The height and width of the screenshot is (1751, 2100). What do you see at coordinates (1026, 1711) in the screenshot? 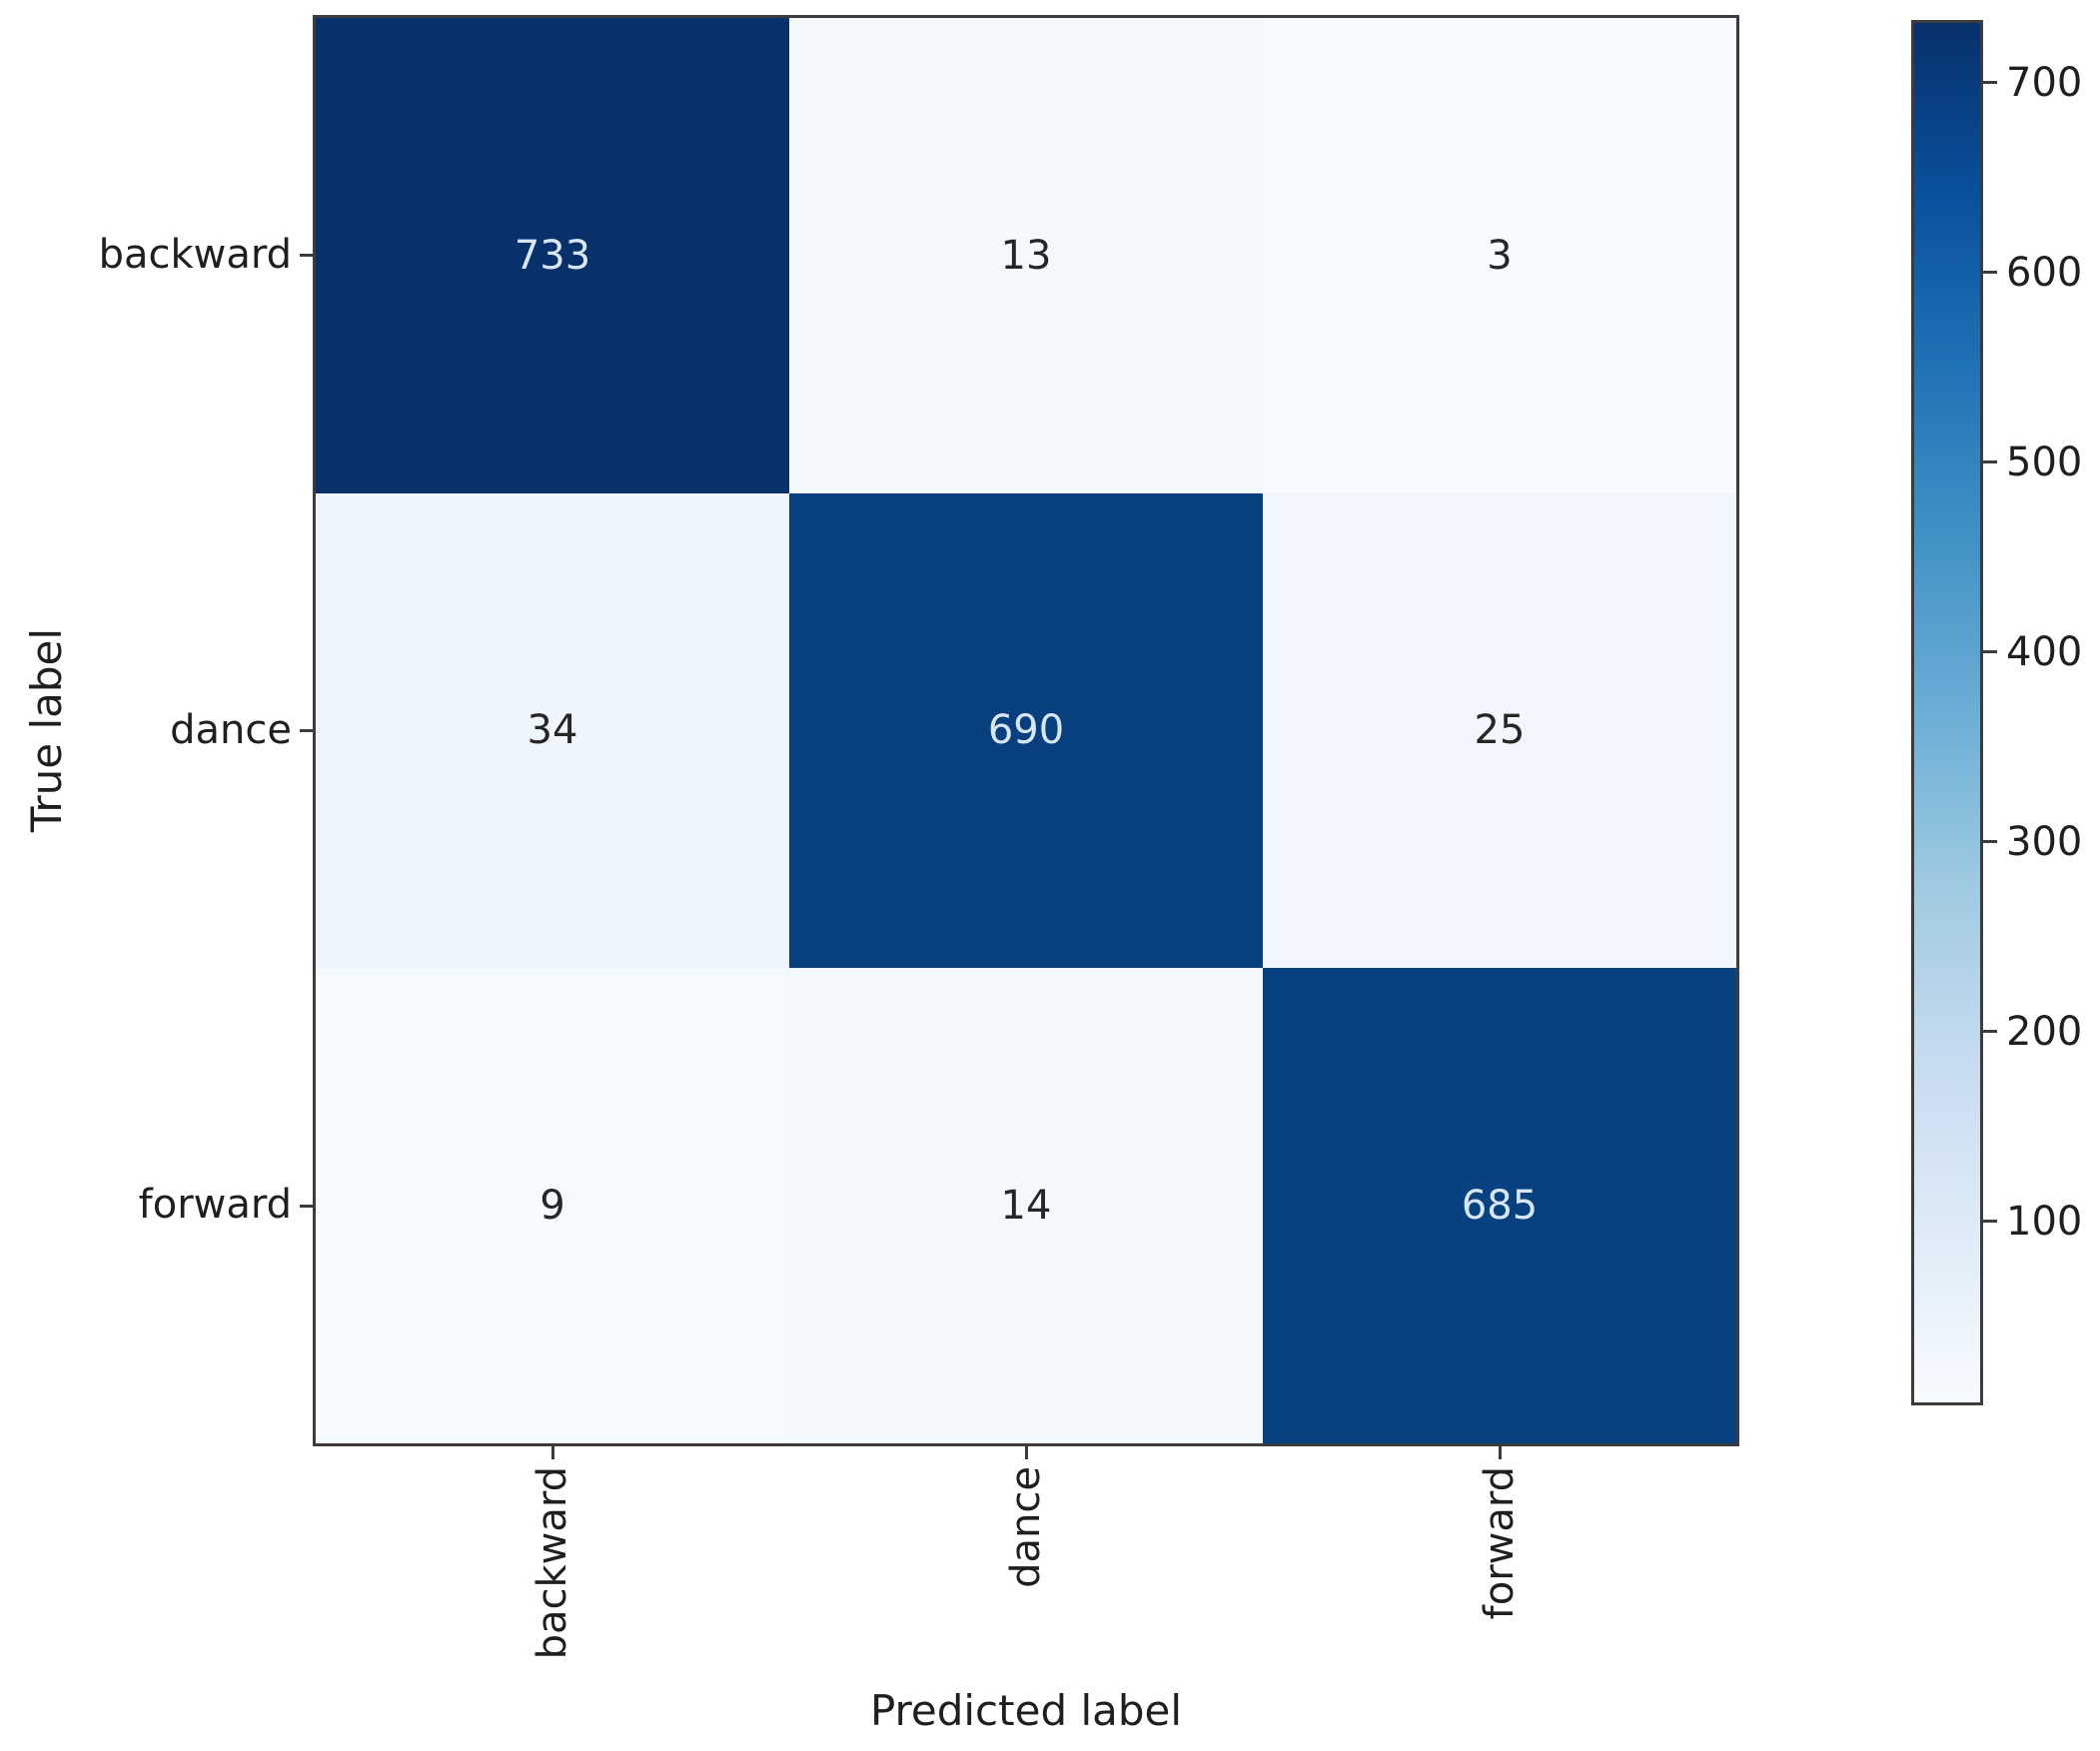
I see `x-axis-title: Predicted label` at bounding box center [1026, 1711].